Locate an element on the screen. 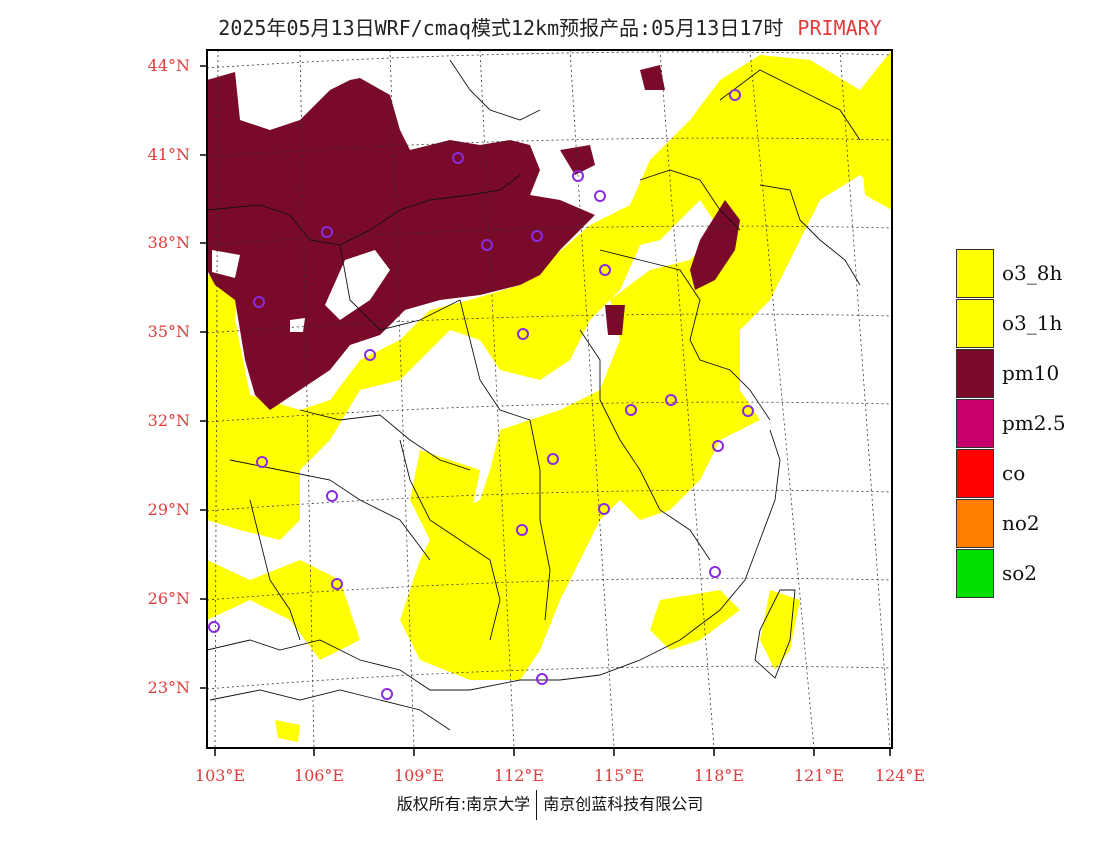  lon-tick-124: 124°E is located at coordinates (900, 775).